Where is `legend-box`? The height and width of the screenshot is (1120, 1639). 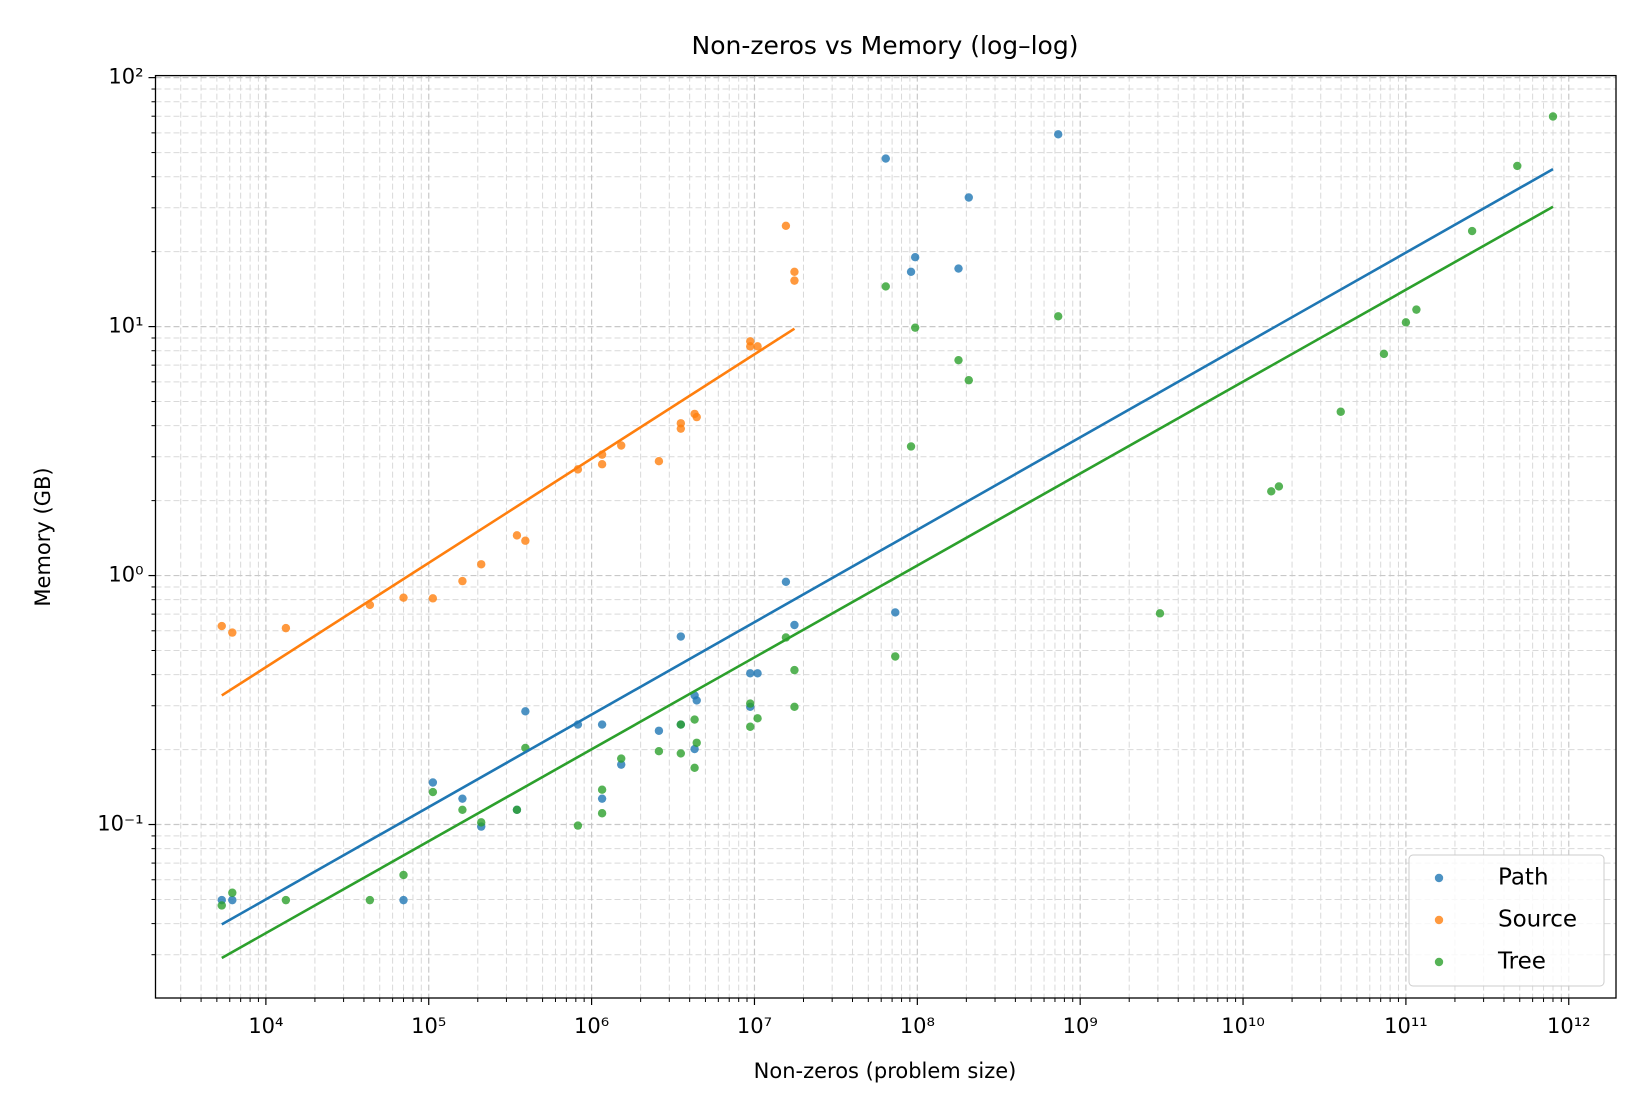
legend-box is located at coordinates (1506, 920).